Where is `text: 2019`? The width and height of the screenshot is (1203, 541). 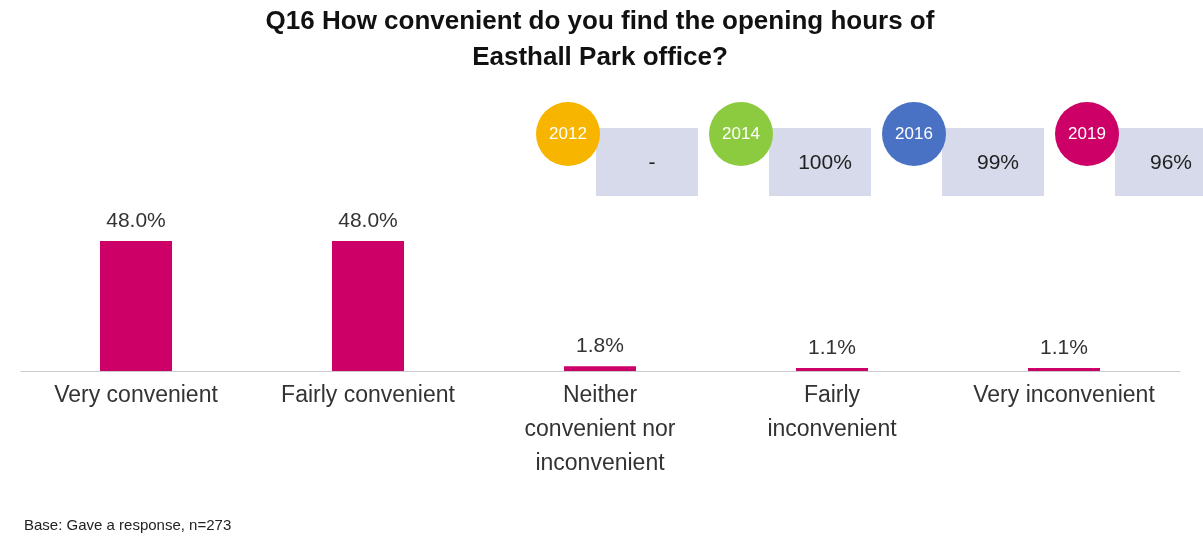 text: 2019 is located at coordinates (1087, 134).